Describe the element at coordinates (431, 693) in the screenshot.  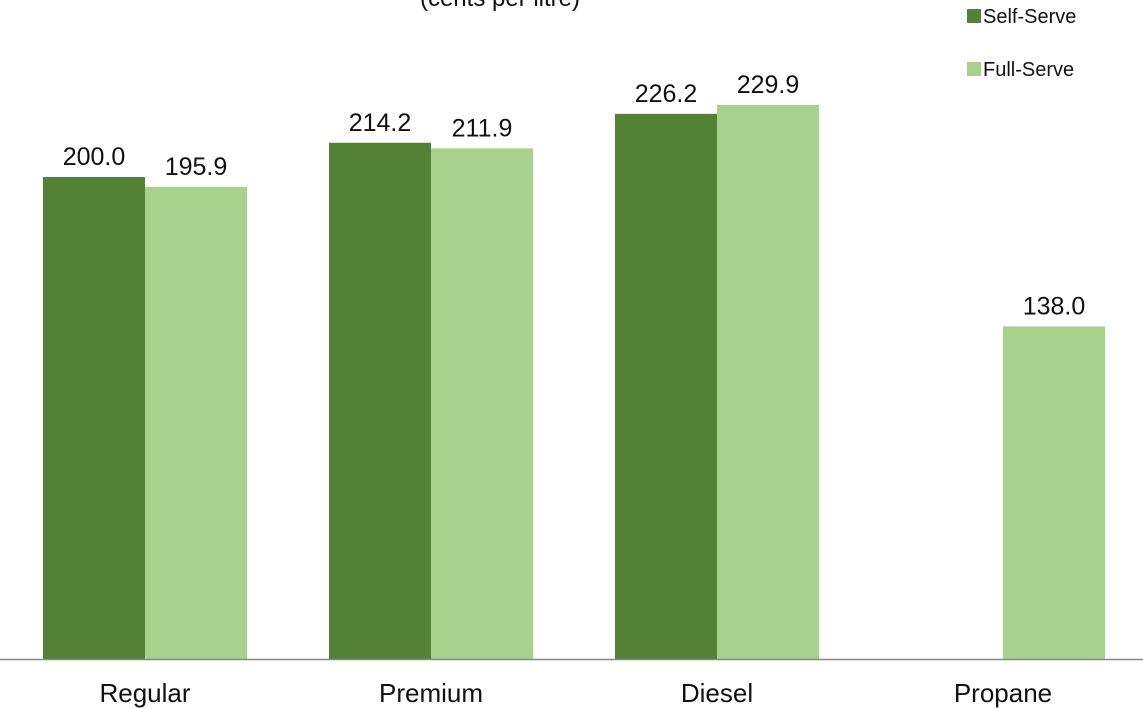
I see `category-label-premium: Premium` at that location.